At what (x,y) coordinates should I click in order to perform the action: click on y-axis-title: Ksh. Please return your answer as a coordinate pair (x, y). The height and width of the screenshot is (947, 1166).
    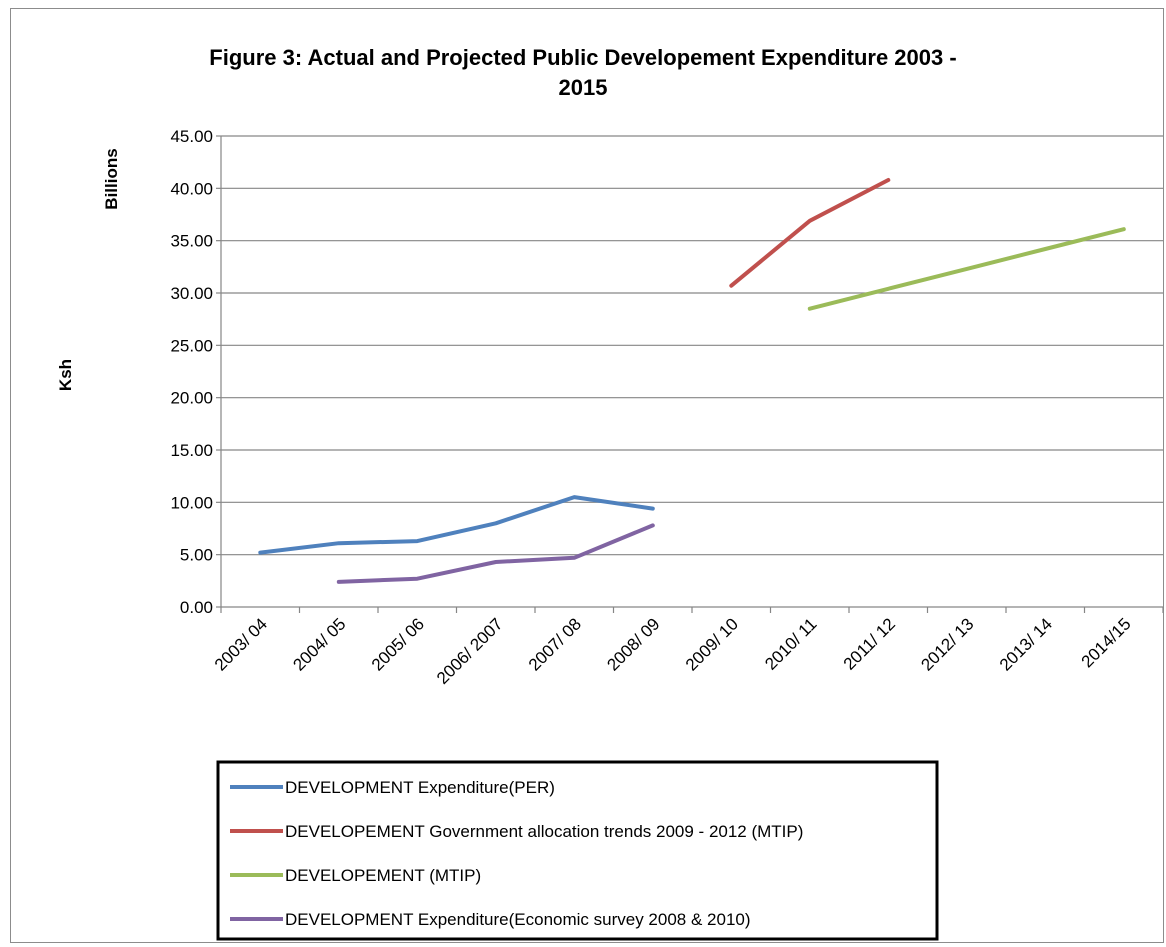
    Looking at the image, I should click on (65, 375).